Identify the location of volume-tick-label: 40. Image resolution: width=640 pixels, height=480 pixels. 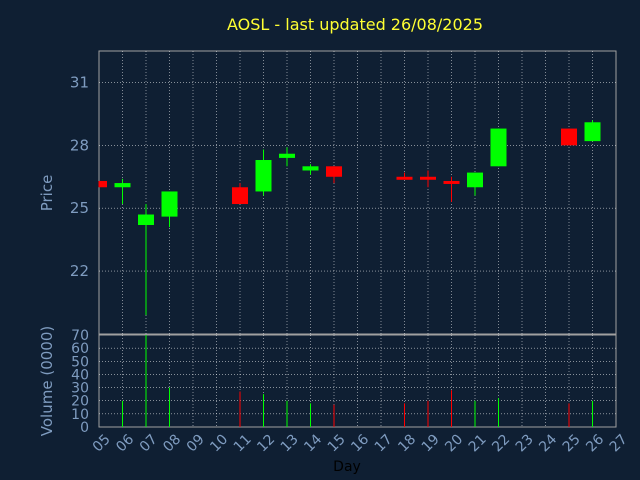
(80, 375).